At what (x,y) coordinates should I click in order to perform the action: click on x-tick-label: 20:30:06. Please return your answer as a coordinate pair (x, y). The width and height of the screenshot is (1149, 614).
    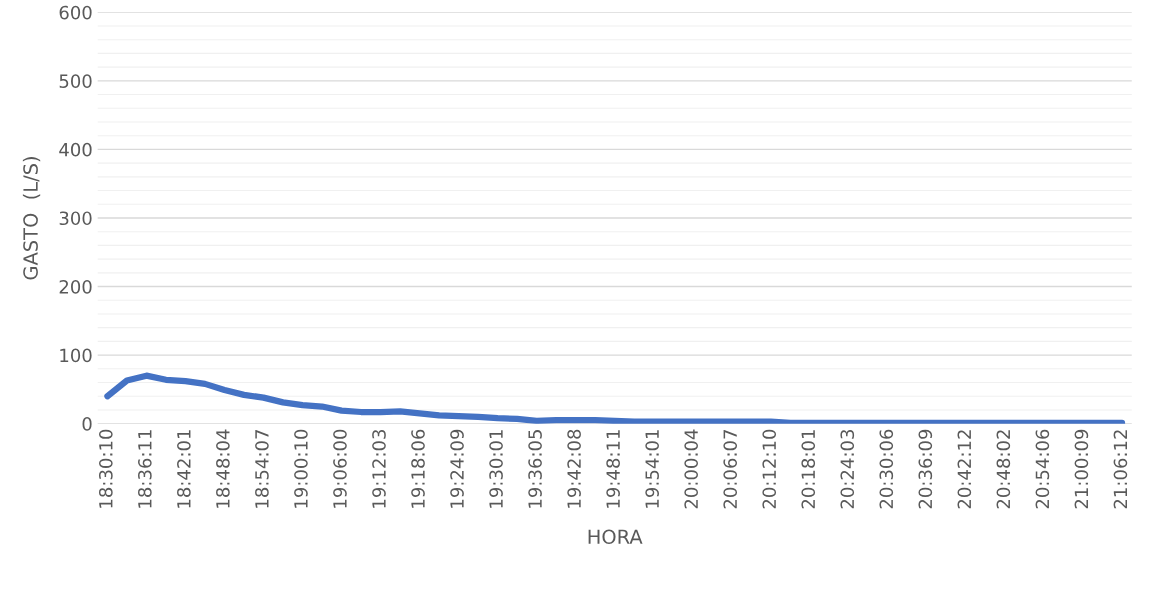
    Looking at the image, I should click on (886, 469).